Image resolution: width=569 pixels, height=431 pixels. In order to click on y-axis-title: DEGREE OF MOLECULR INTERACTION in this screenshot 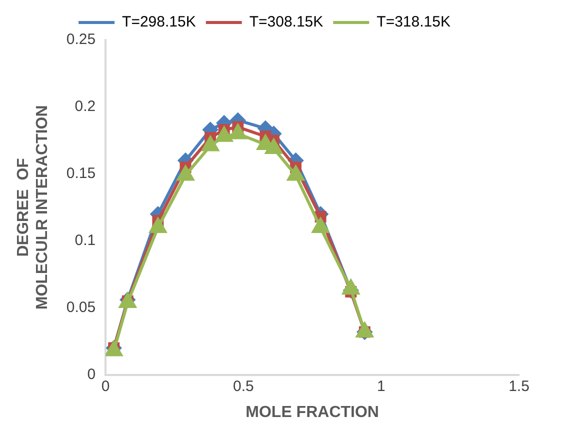, I will do `click(33, 207)`.